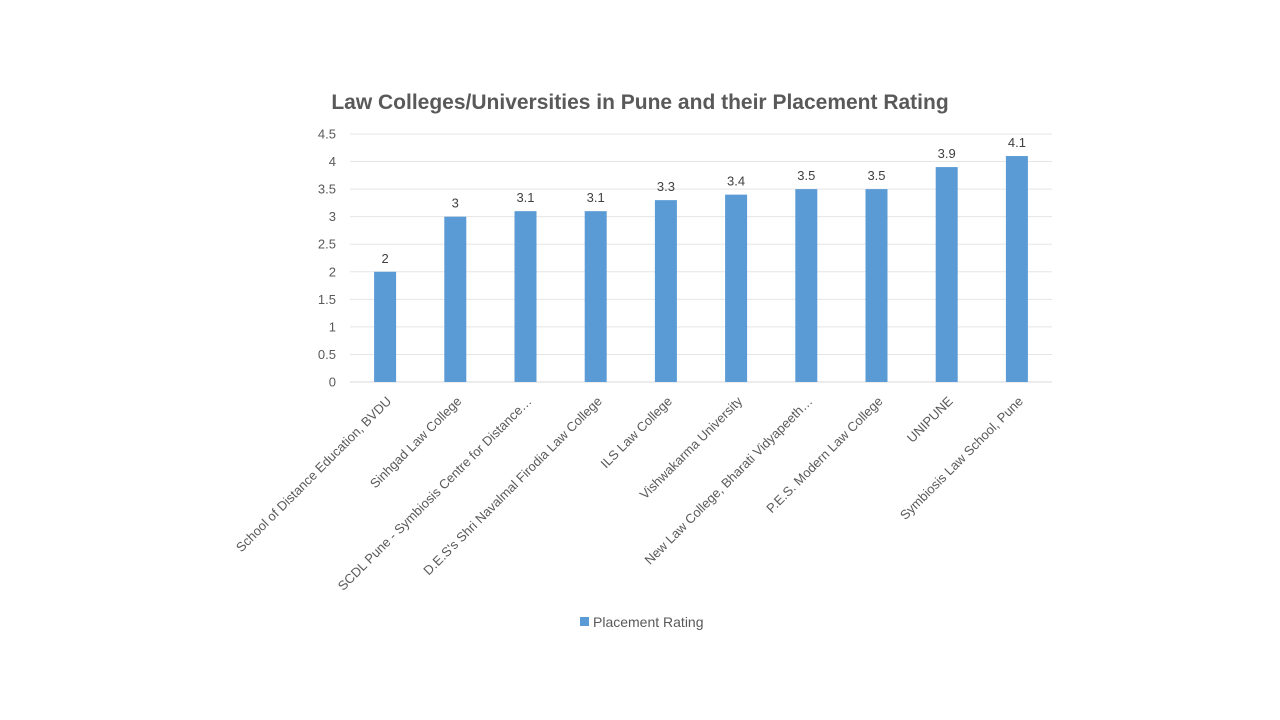 This screenshot has height=720, width=1280. I want to click on data-labels: 2 3 3.1 3.1 3.3 3.4 3.5 3.5 3.9 4.1, so click(703, 200).